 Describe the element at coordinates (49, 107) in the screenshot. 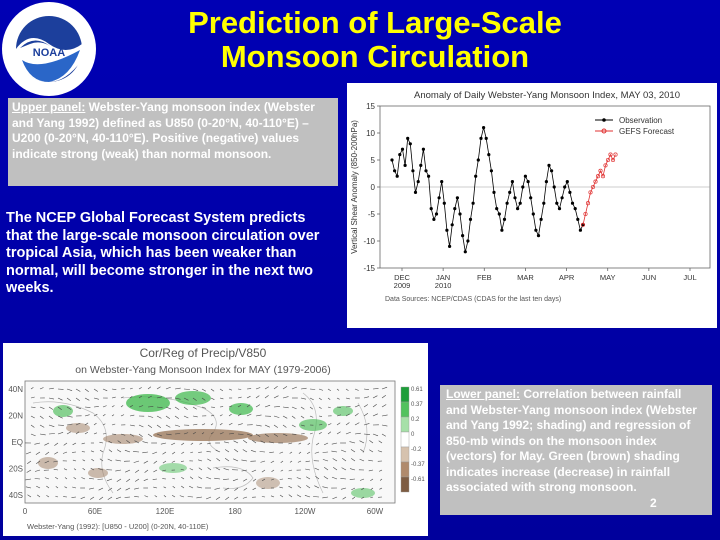

I see `upper-caption-lead: Upper panel:` at that location.